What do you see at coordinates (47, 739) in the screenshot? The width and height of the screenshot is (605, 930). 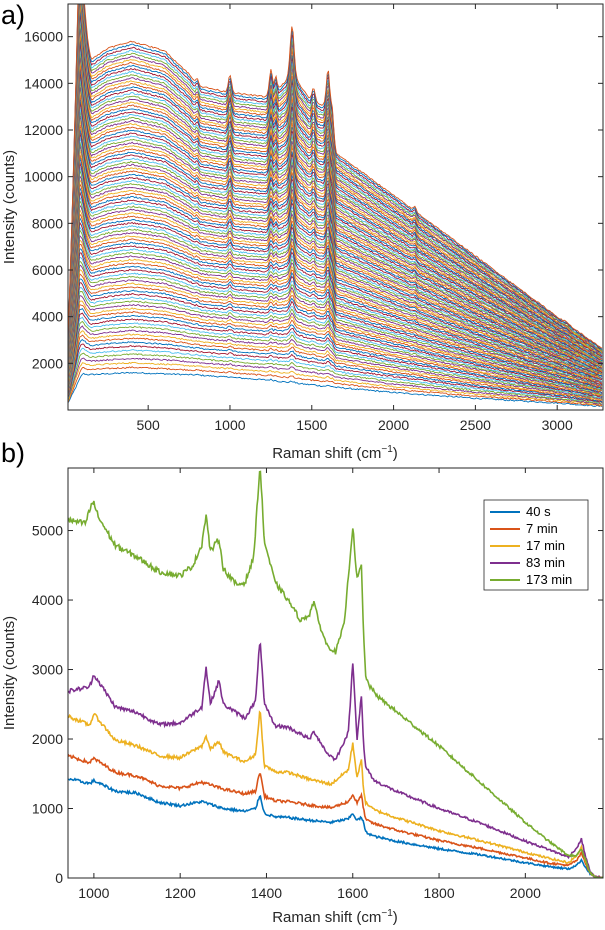 I see `chart-b-y-tick-label: 2000` at bounding box center [47, 739].